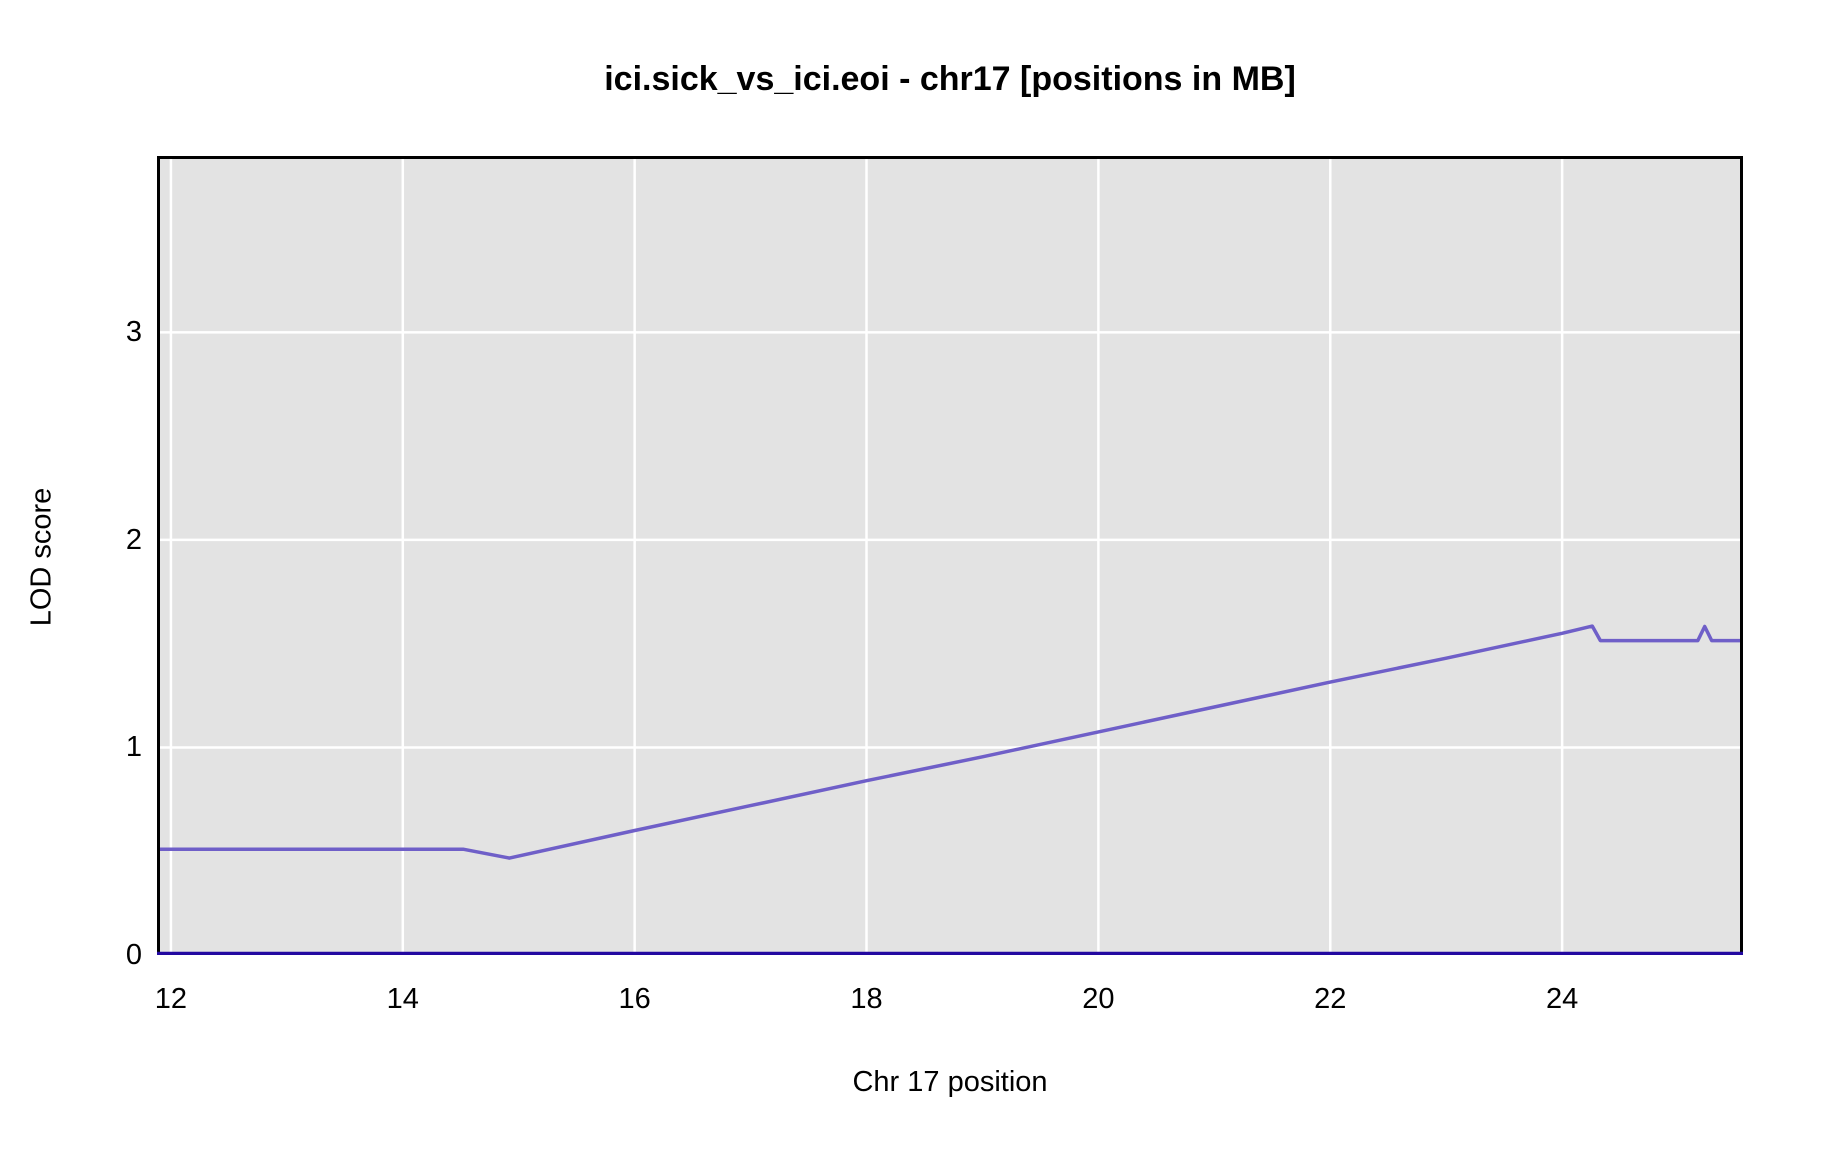 This screenshot has height=1152, width=1824. What do you see at coordinates (634, 999) in the screenshot?
I see `x-tick-label: 16` at bounding box center [634, 999].